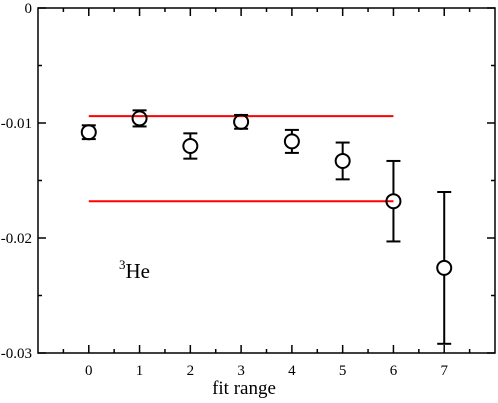 The image size is (498, 403). I want to click on x-tick-label: 2, so click(191, 371).